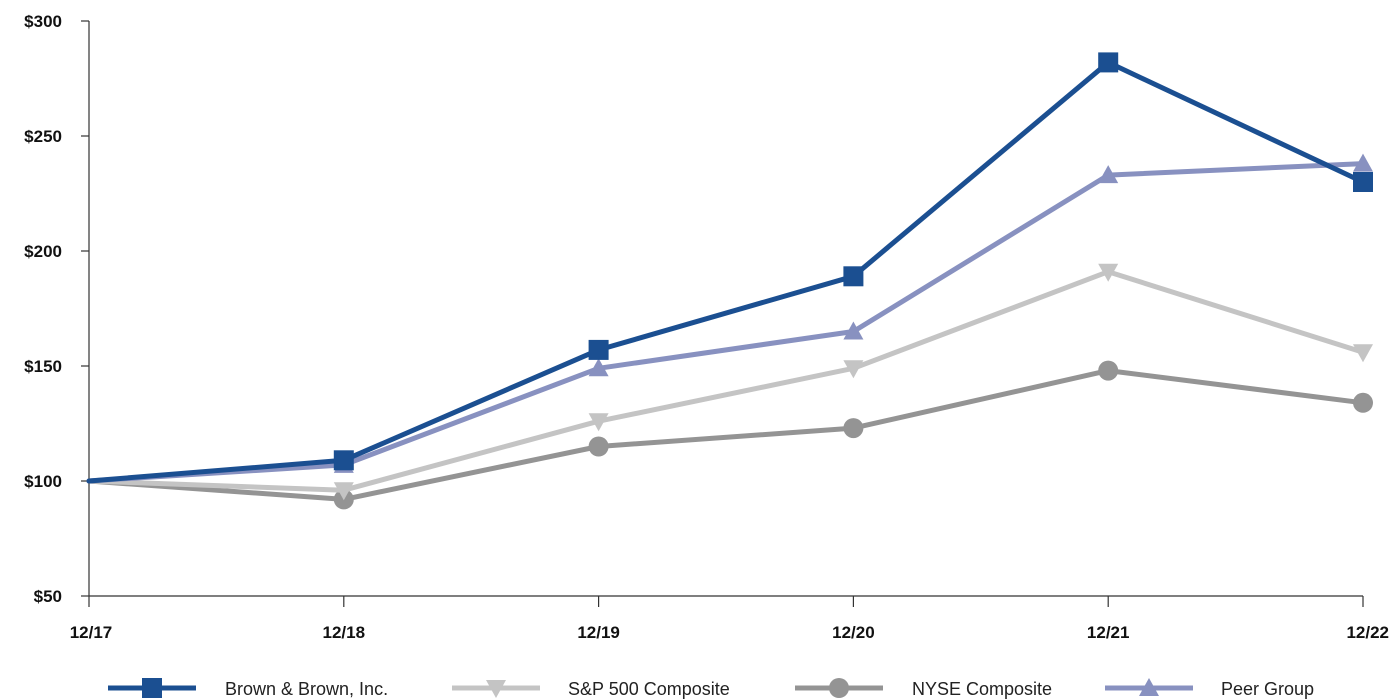 Image resolution: width=1391 pixels, height=700 pixels. What do you see at coordinates (1267, 689) in the screenshot?
I see `legend-label: Peer Group` at bounding box center [1267, 689].